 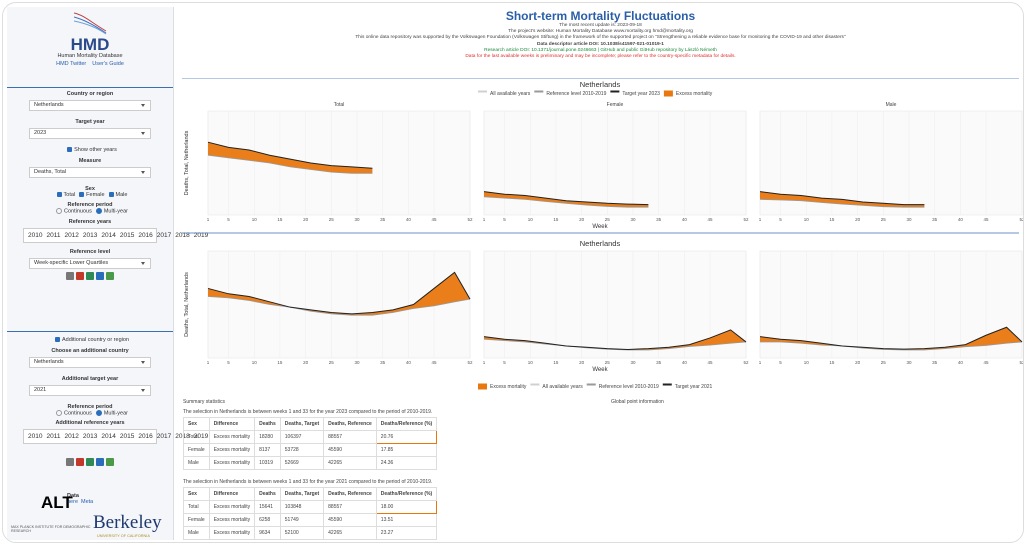 I want to click on page-title: Short-term Mortality Fluctuations, so click(x=600, y=16).